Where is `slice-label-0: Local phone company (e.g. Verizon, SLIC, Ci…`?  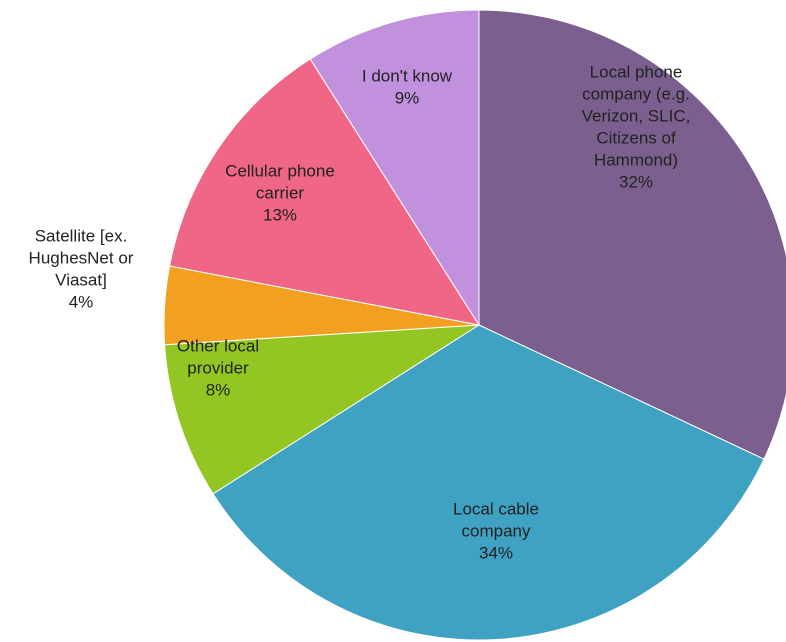 slice-label-0: Local phone company (e.g. Verizon, SLIC, Ci… is located at coordinates (636, 126).